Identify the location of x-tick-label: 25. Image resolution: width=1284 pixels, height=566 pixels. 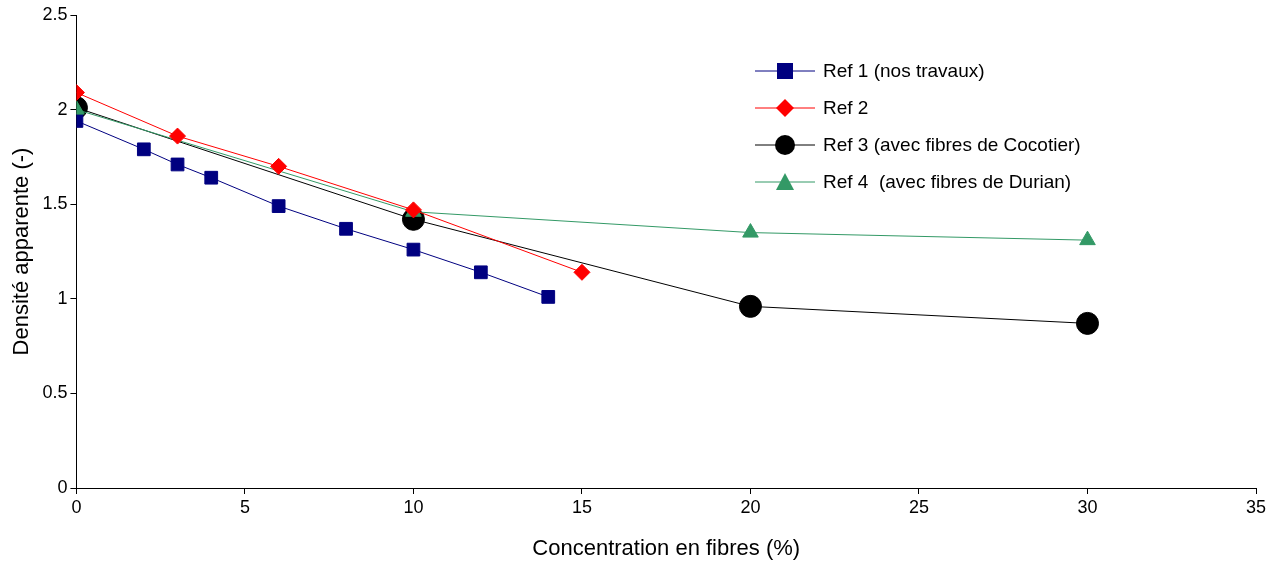
(918, 506).